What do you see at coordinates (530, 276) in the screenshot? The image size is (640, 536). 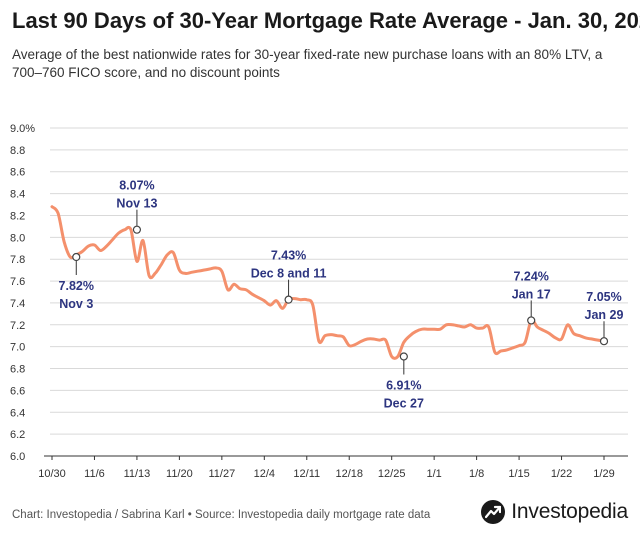 I see `annotation-value-label: 7.24%` at bounding box center [530, 276].